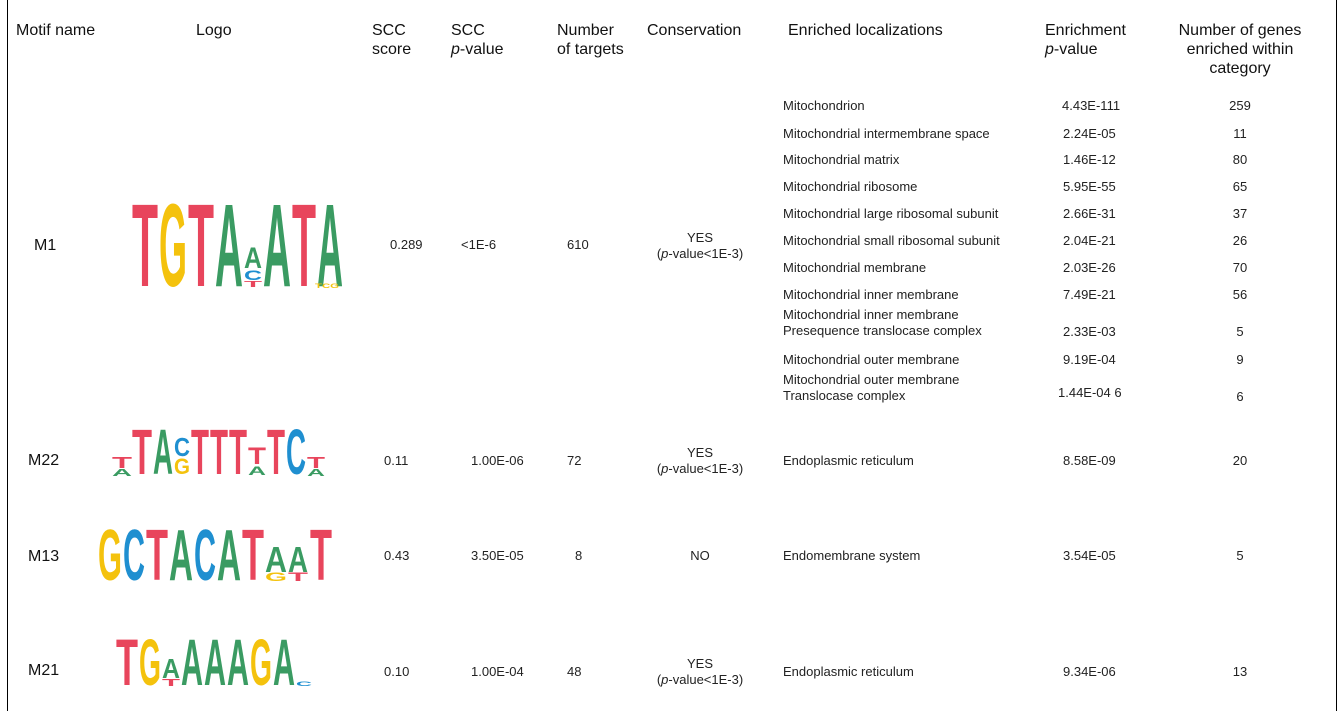 The width and height of the screenshot is (1337, 711). I want to click on localization-name: Mitochondrial intermembrane space, so click(886, 133).